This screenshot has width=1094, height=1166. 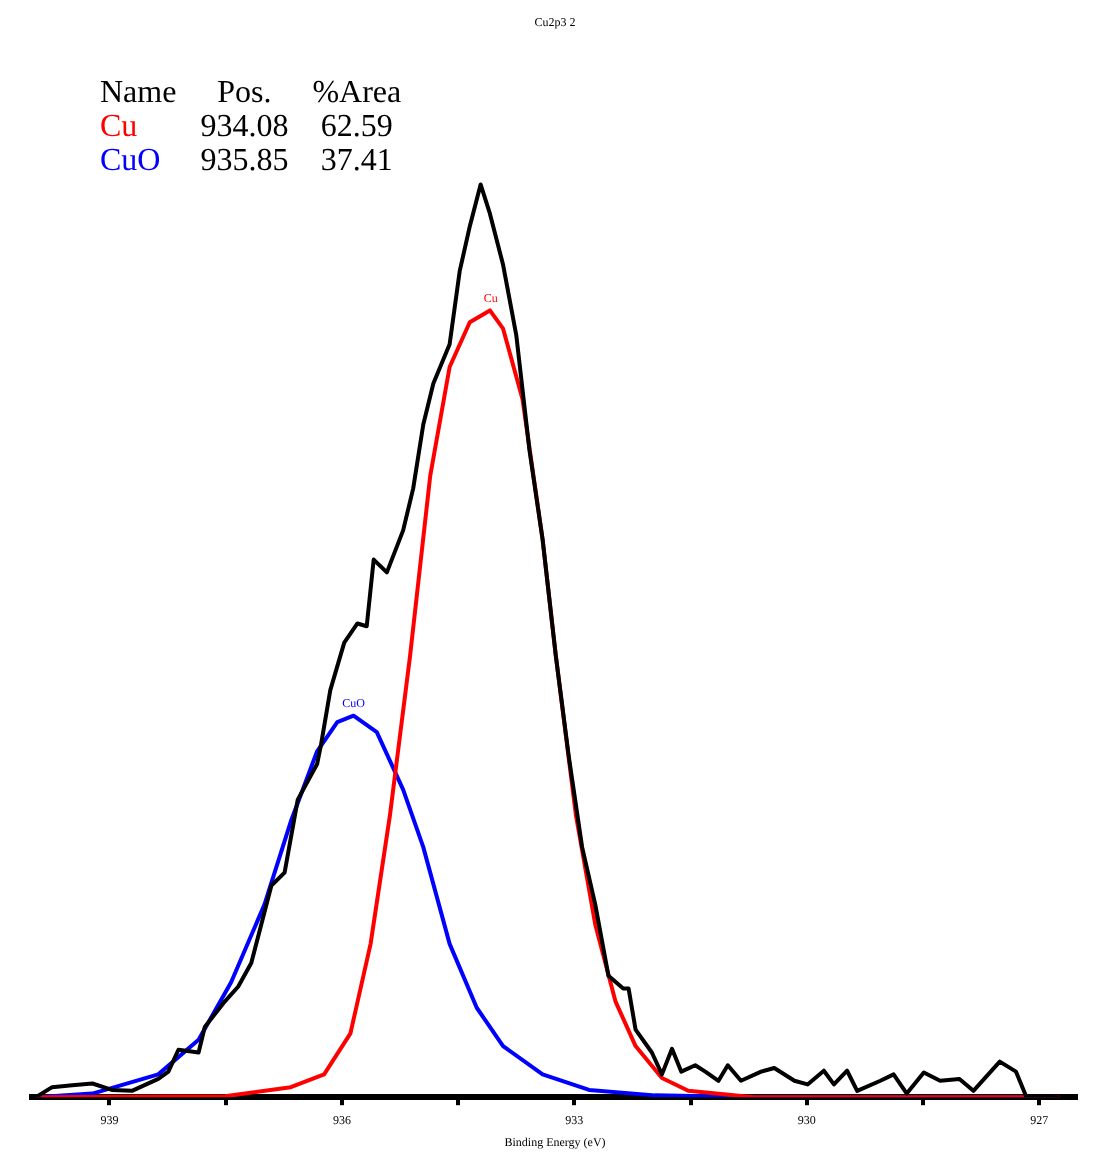 I want to click on text: 37.41, so click(x=356, y=161).